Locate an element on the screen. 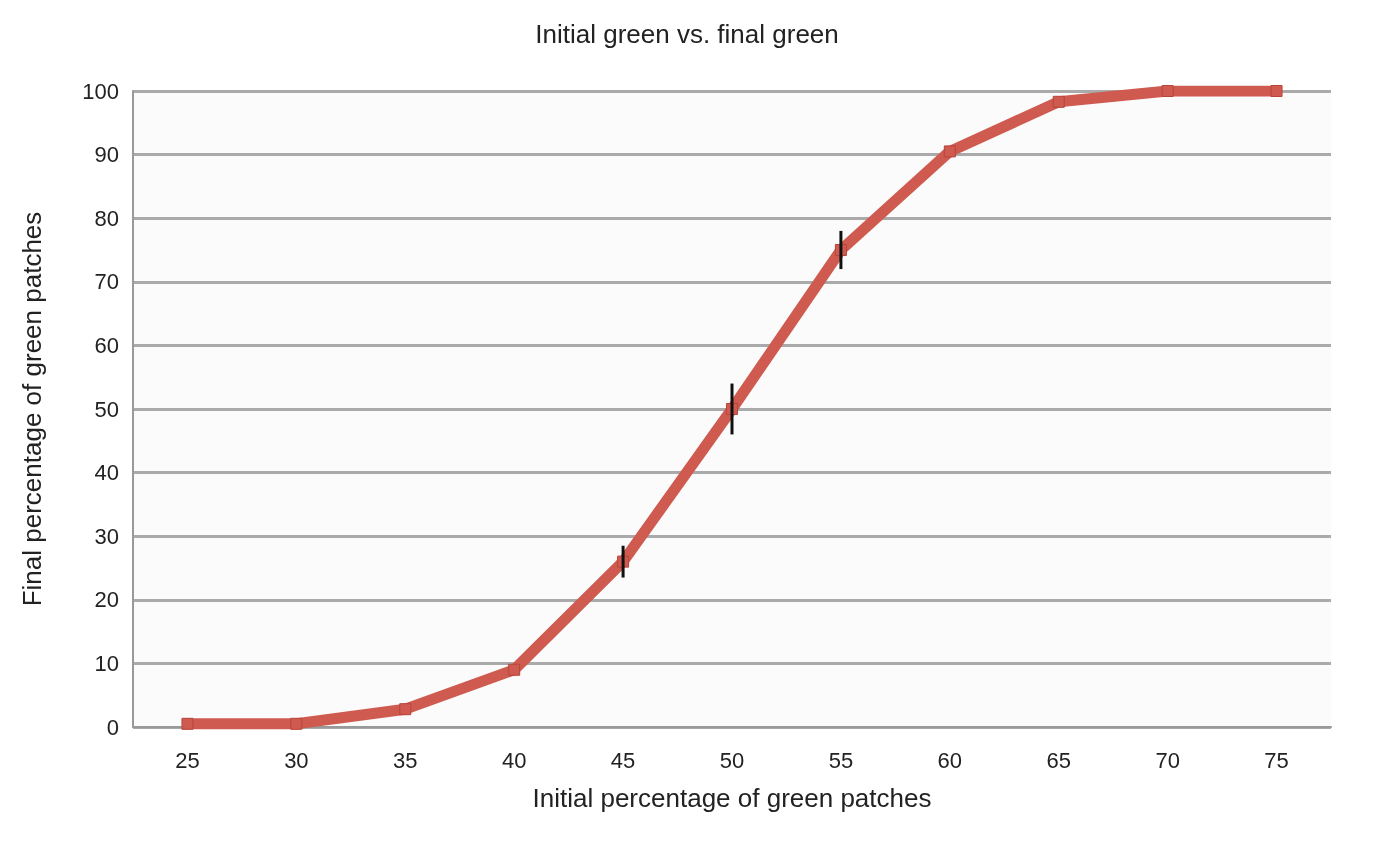 Image resolution: width=1374 pixels, height=856 pixels. x-tick-label: 30 is located at coordinates (296, 760).